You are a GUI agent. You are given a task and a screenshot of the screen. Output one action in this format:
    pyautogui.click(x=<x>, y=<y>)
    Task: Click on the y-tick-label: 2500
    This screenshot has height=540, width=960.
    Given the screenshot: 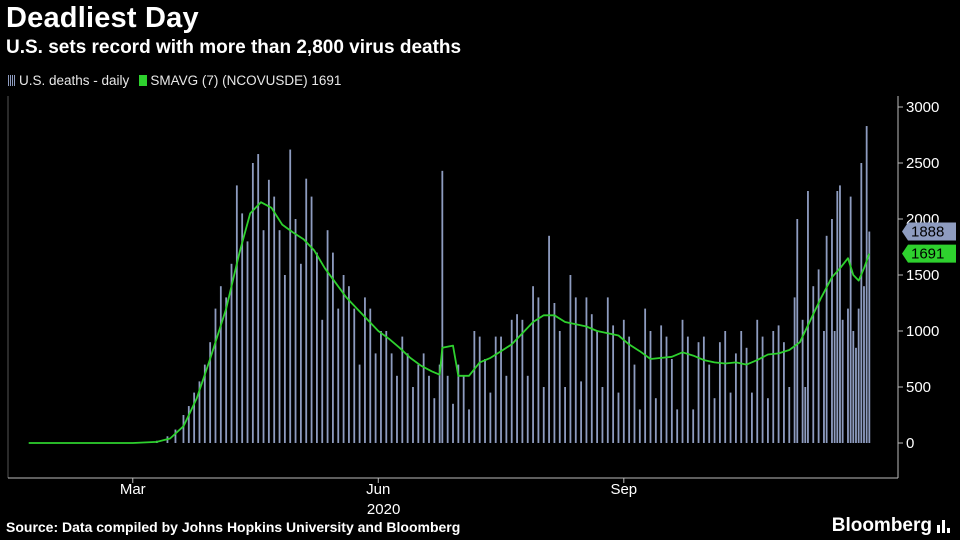 What is the action you would take?
    pyautogui.click(x=922, y=163)
    